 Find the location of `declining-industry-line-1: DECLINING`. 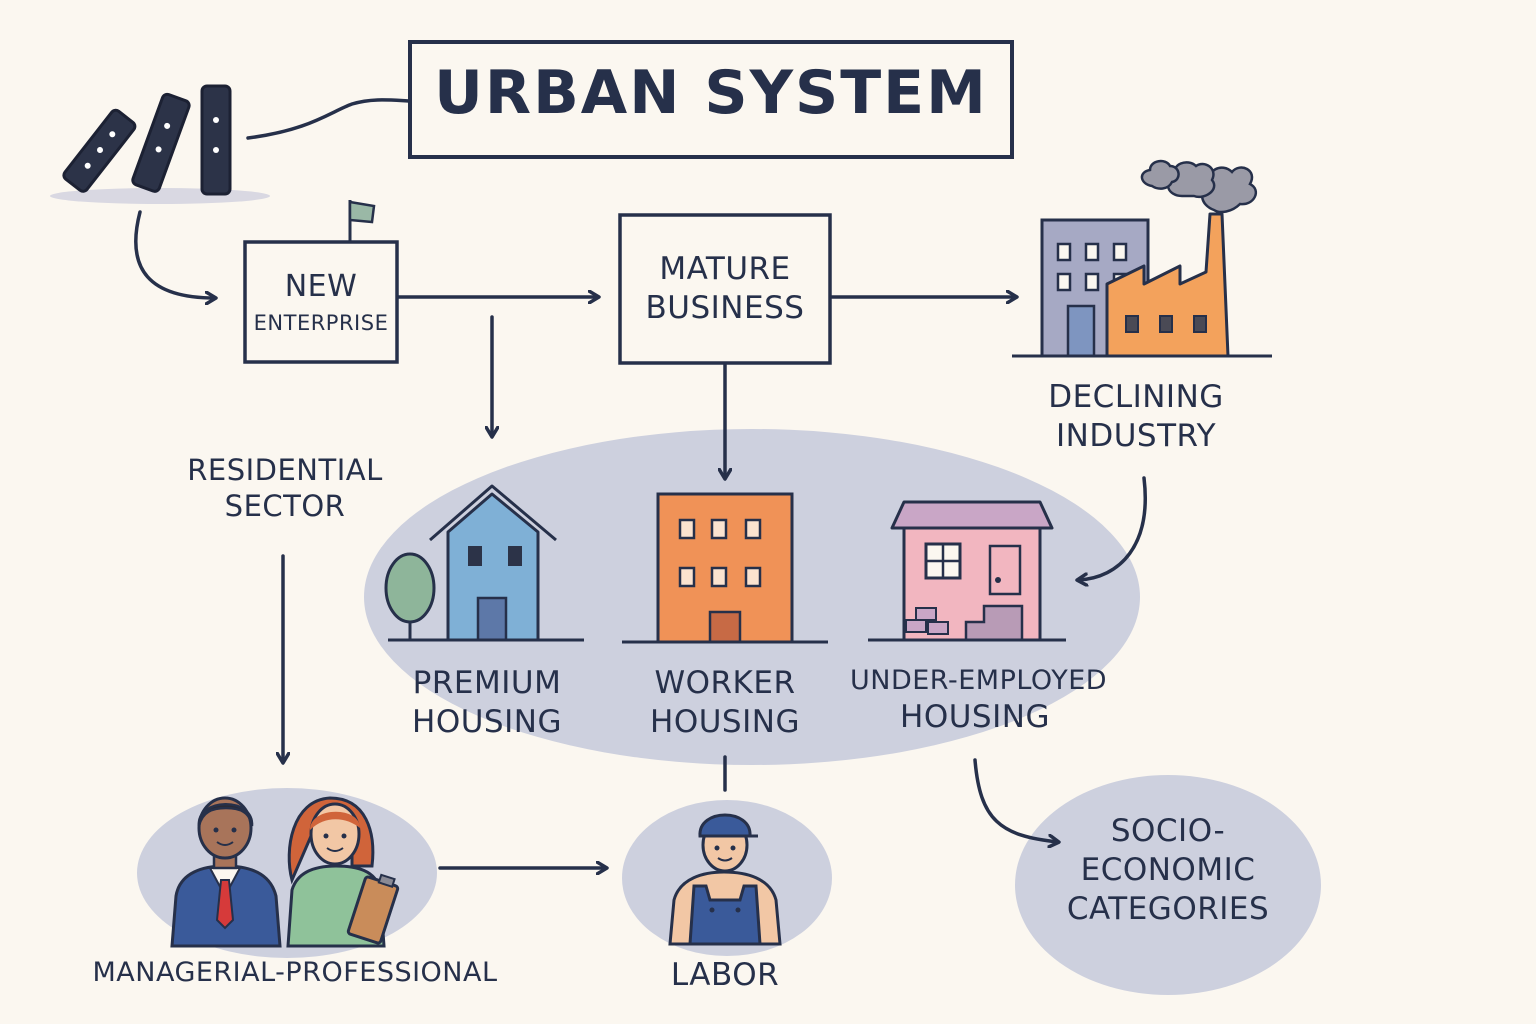

declining-industry-line-1: DECLINING is located at coordinates (1136, 397).